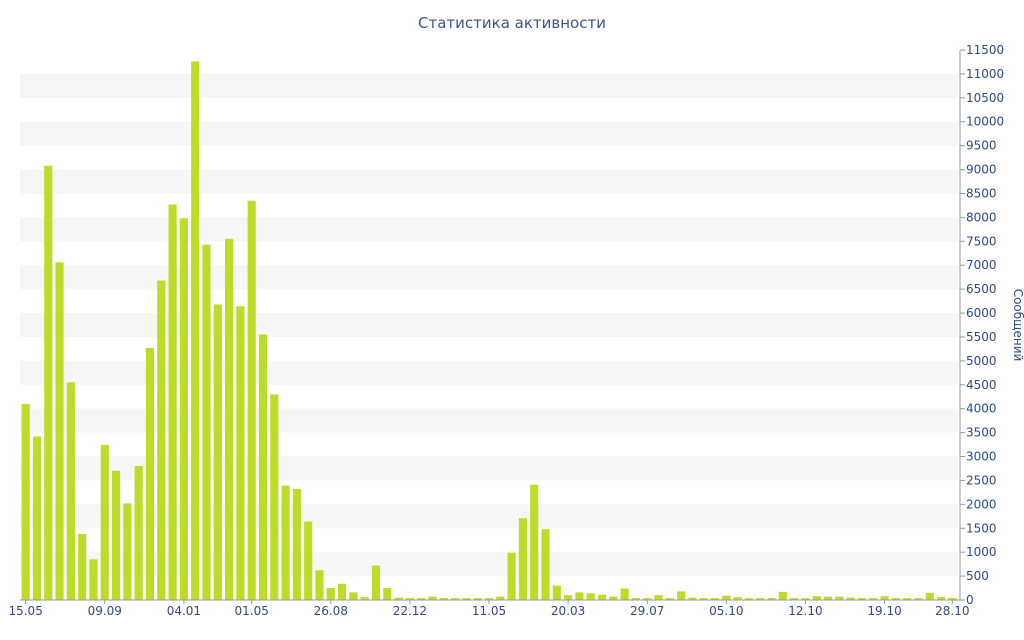 This screenshot has width=1024, height=640. What do you see at coordinates (489, 611) in the screenshot?
I see `x-tick-label: 11.05` at bounding box center [489, 611].